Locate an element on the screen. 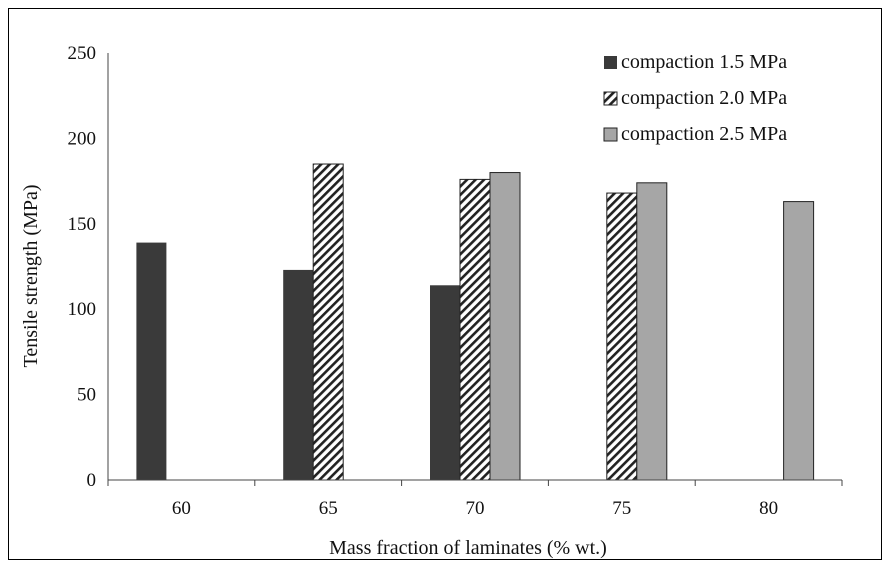 The height and width of the screenshot is (567, 892). y-tick-label: 50 is located at coordinates (86, 395).